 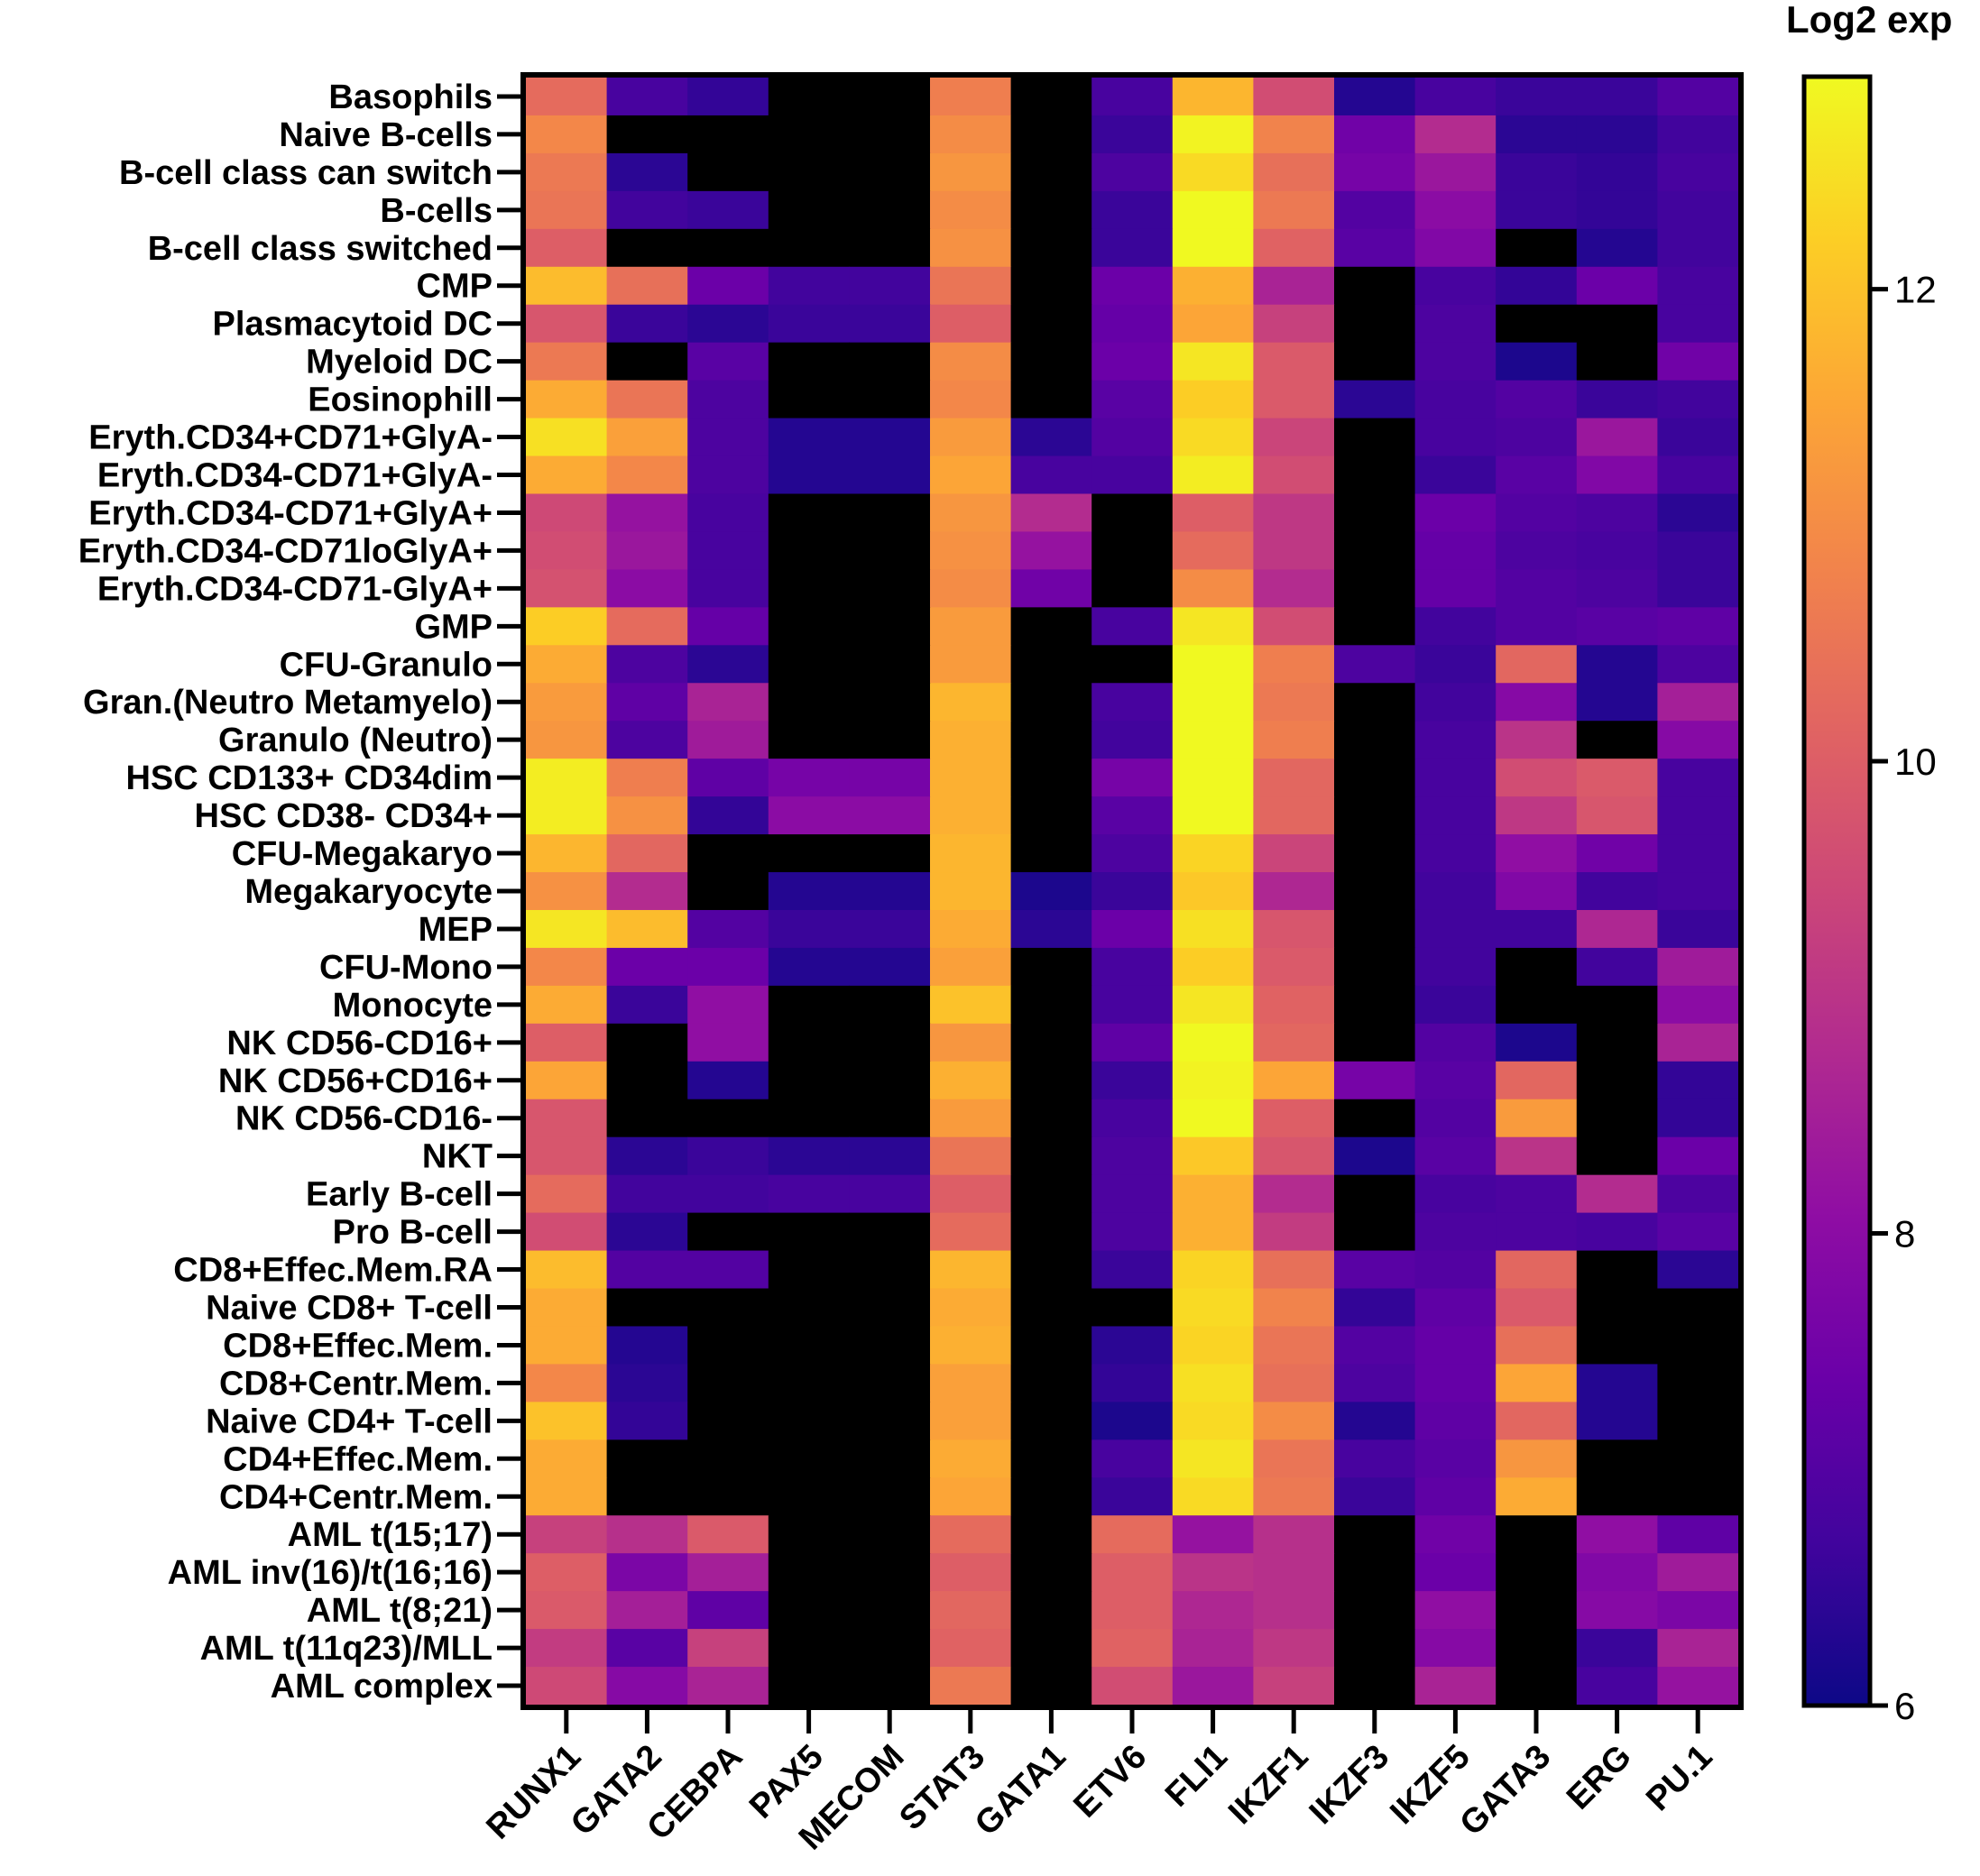 I want to click on row-label: Naive CD8+ T-cell, so click(x=349, y=1308).